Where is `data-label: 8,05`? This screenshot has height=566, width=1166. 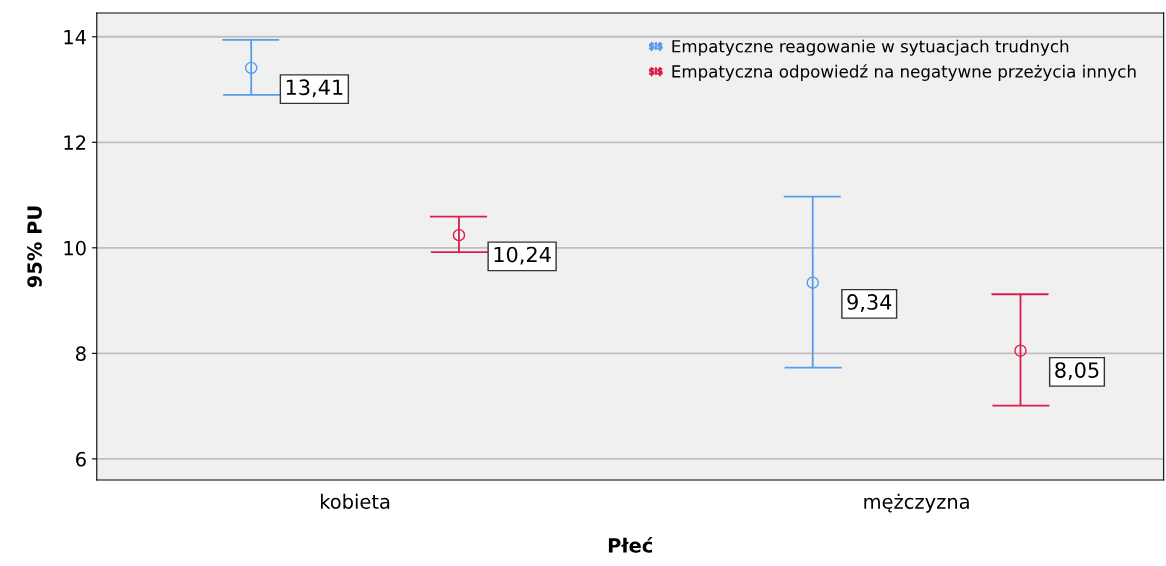 data-label: 8,05 is located at coordinates (1077, 371).